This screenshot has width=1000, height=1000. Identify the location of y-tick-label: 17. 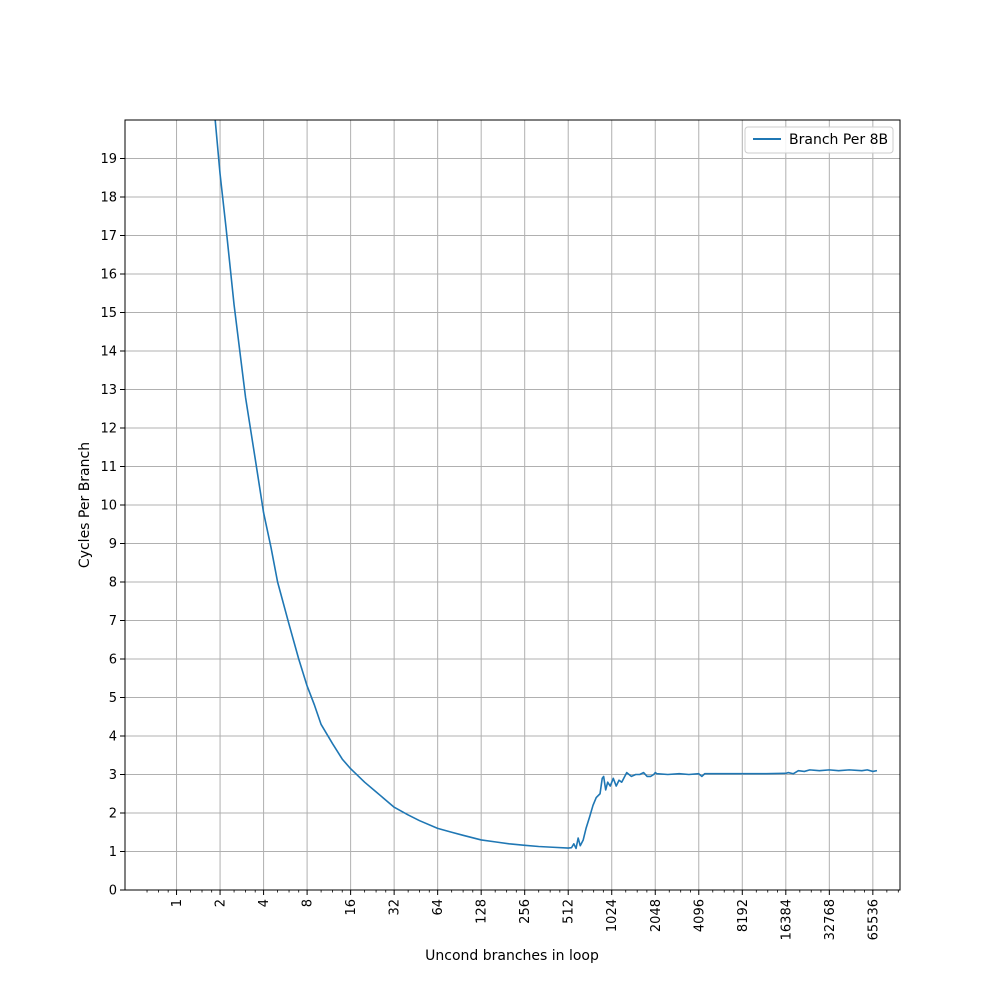
(108, 236).